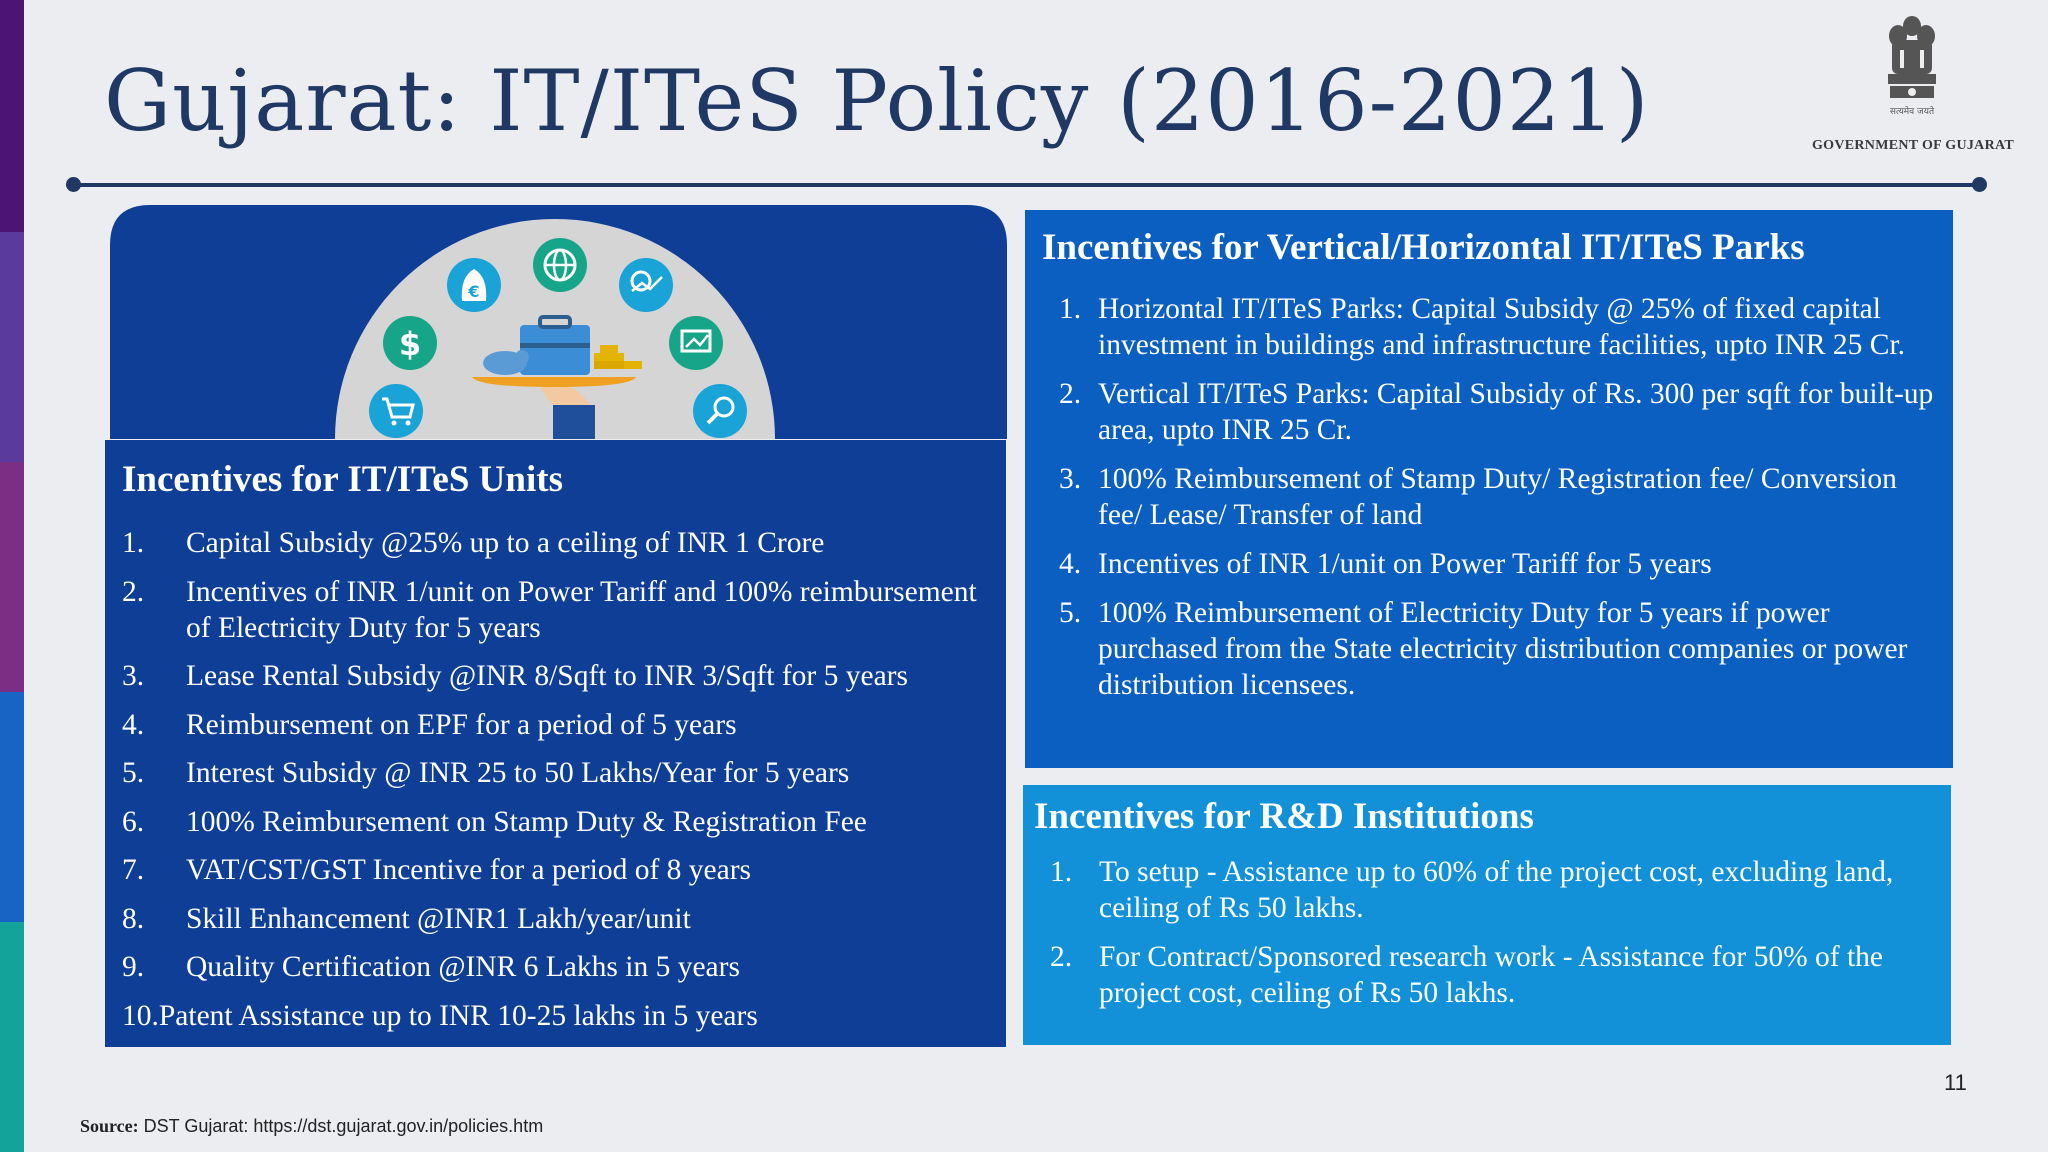  I want to click on dollar-icon: $, so click(410, 343).